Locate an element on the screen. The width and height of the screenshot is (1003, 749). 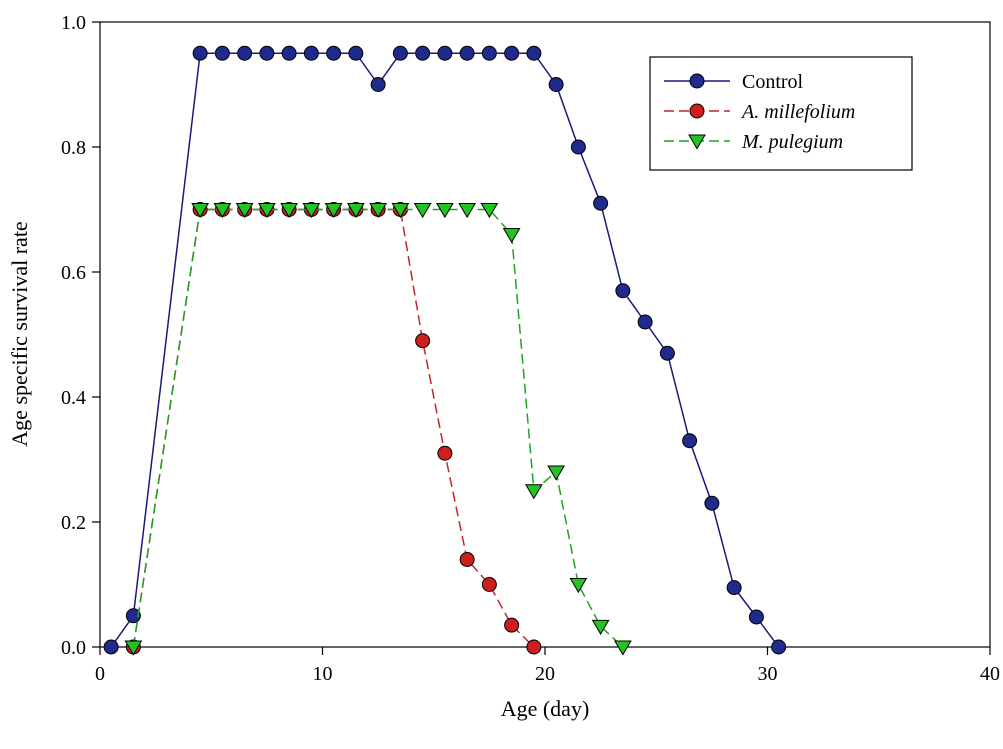
y-axis-title: Age specific survival rate is located at coordinates (19, 333).